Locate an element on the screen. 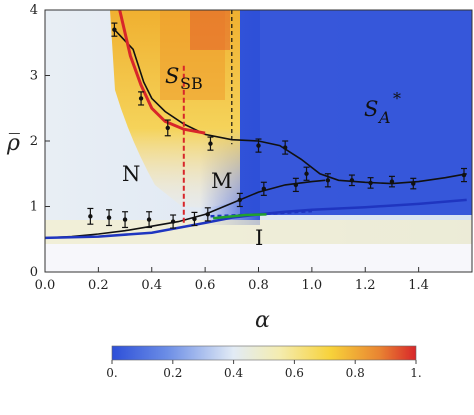 The width and height of the screenshot is (474, 415). x-tick-label: 0.4 is located at coordinates (151, 285).